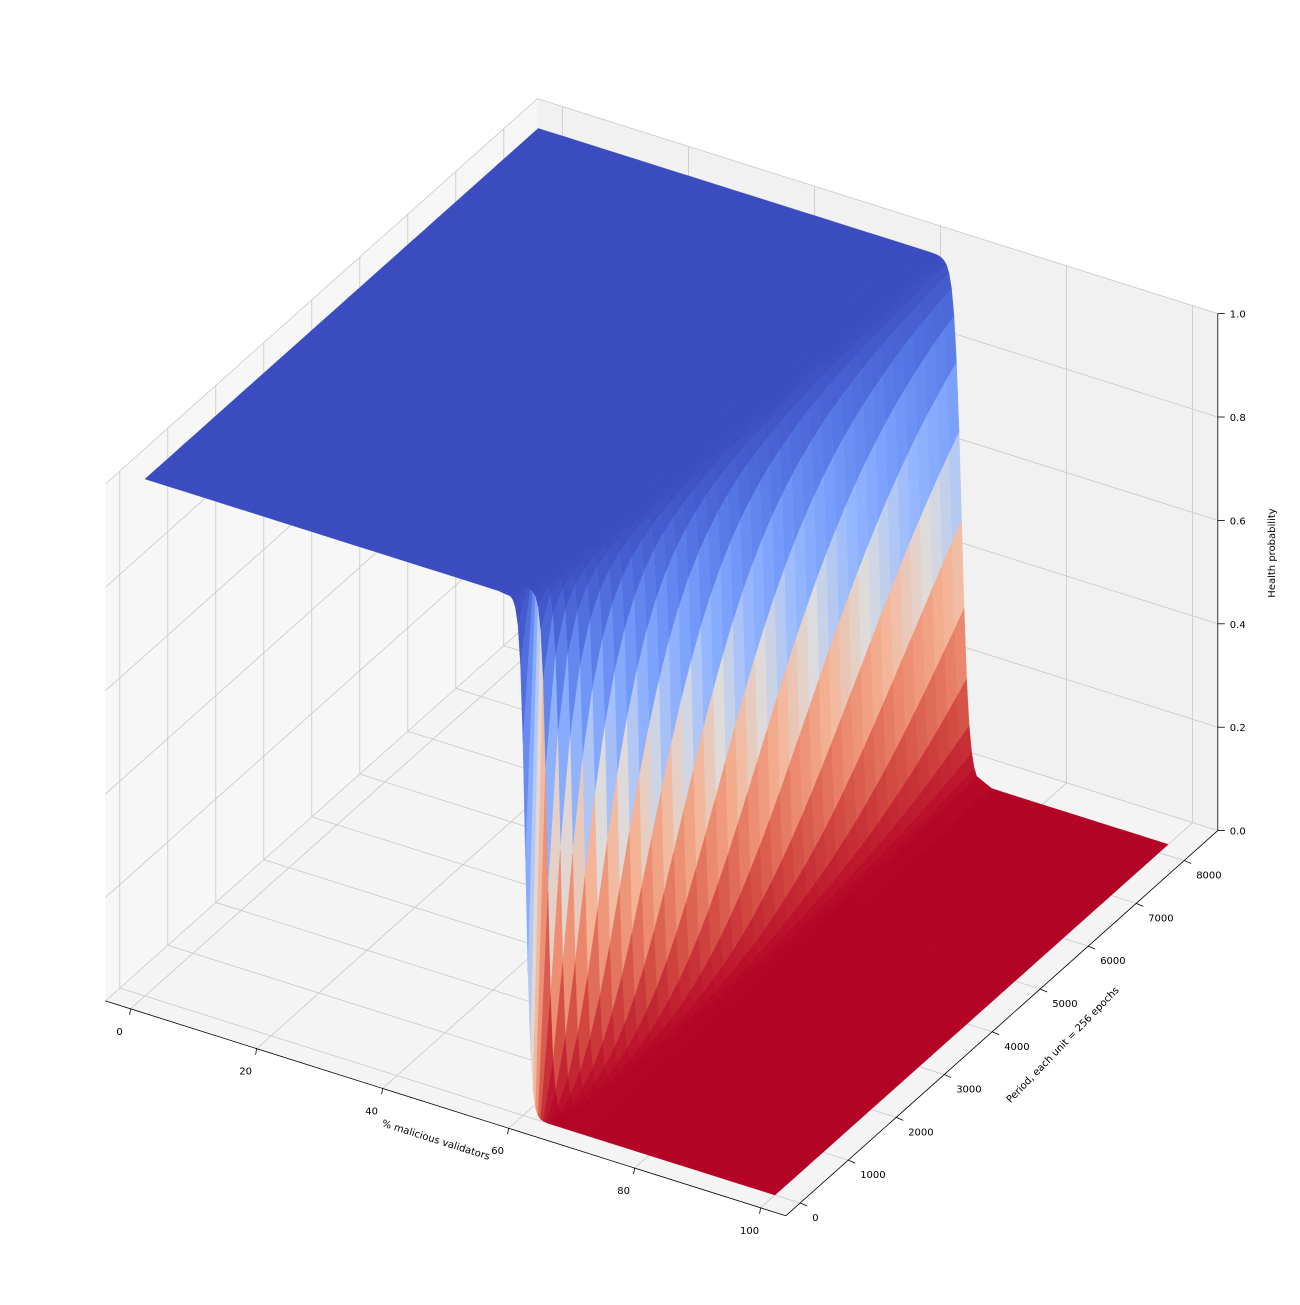 The height and width of the screenshot is (1305, 1300). I want to click on y-tick-label: 6000, so click(1112, 961).